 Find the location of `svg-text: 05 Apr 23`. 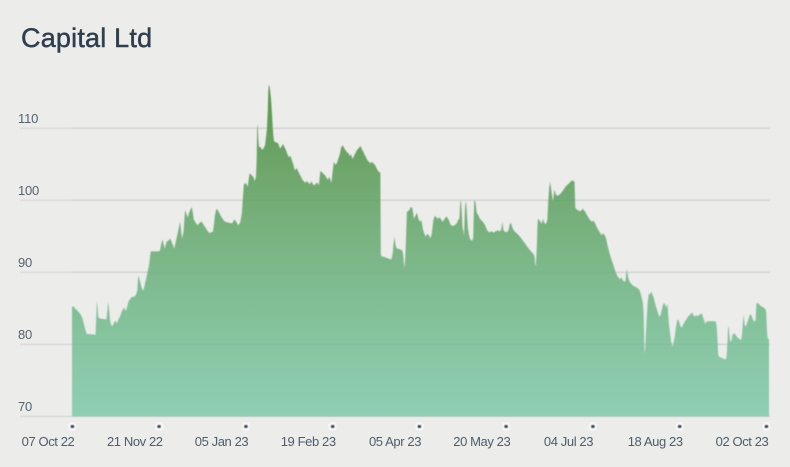

svg-text: 05 Apr 23 is located at coordinates (395, 441).